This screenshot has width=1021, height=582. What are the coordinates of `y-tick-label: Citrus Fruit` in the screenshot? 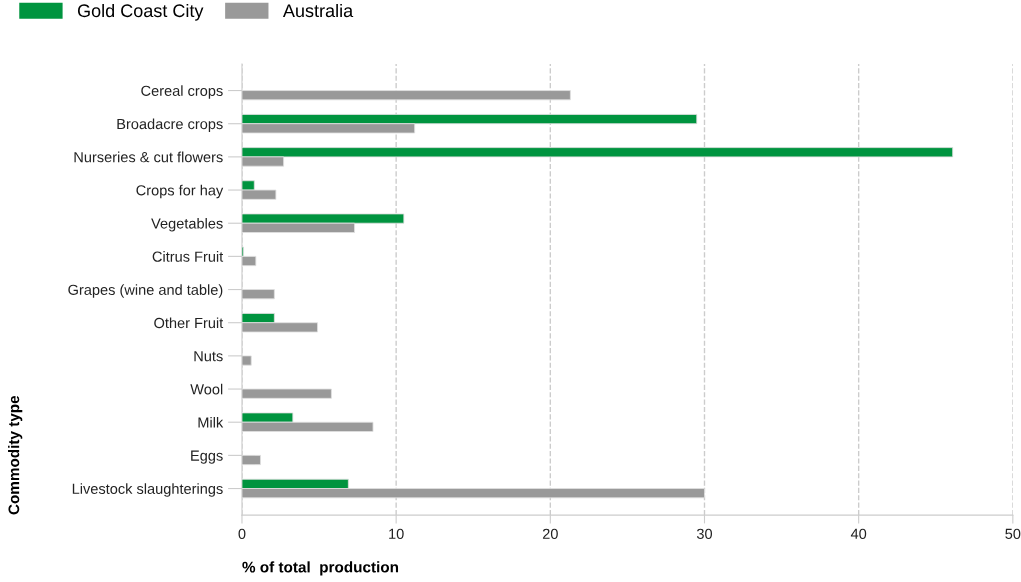 It's located at (188, 256).